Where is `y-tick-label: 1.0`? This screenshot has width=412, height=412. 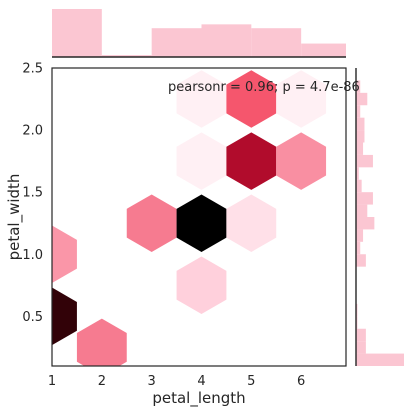 y-tick-label: 1.0 is located at coordinates (32, 255).